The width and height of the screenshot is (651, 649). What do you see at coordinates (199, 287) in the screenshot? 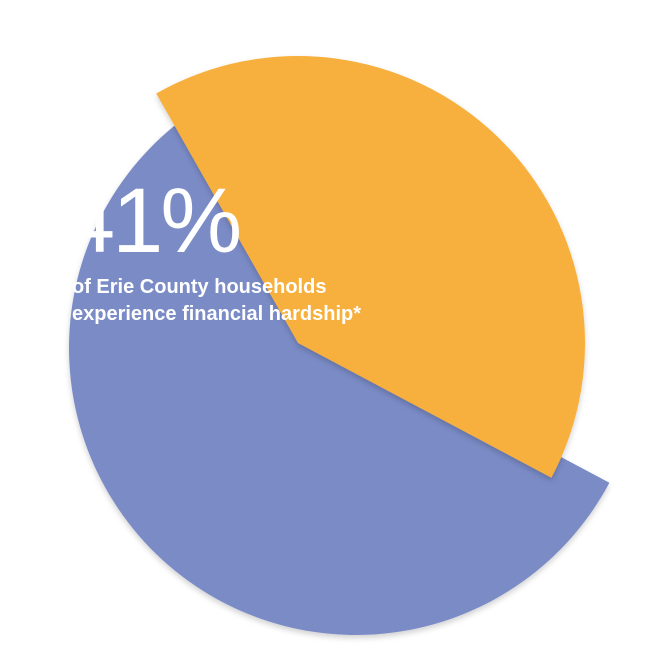
I see `slice-caption-line-1: of Erie County households` at bounding box center [199, 287].